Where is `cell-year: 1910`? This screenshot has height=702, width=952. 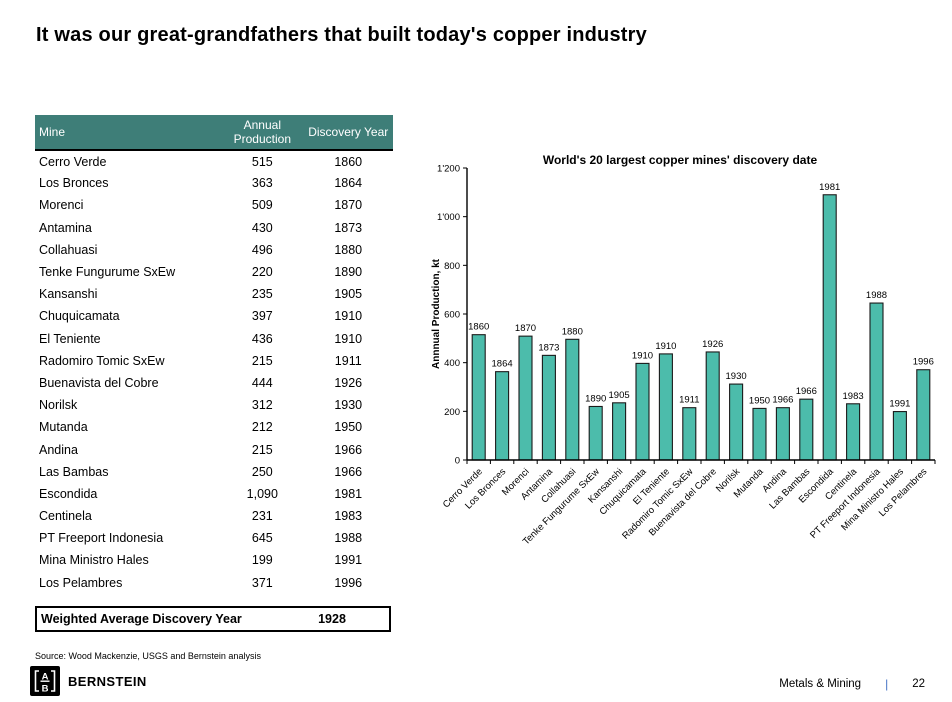 cell-year: 1910 is located at coordinates (348, 338).